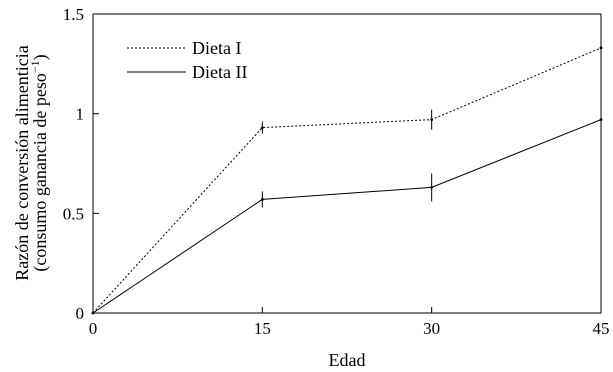  What do you see at coordinates (187, 60) in the screenshot?
I see `legend: Dieta I Dieta II` at bounding box center [187, 60].